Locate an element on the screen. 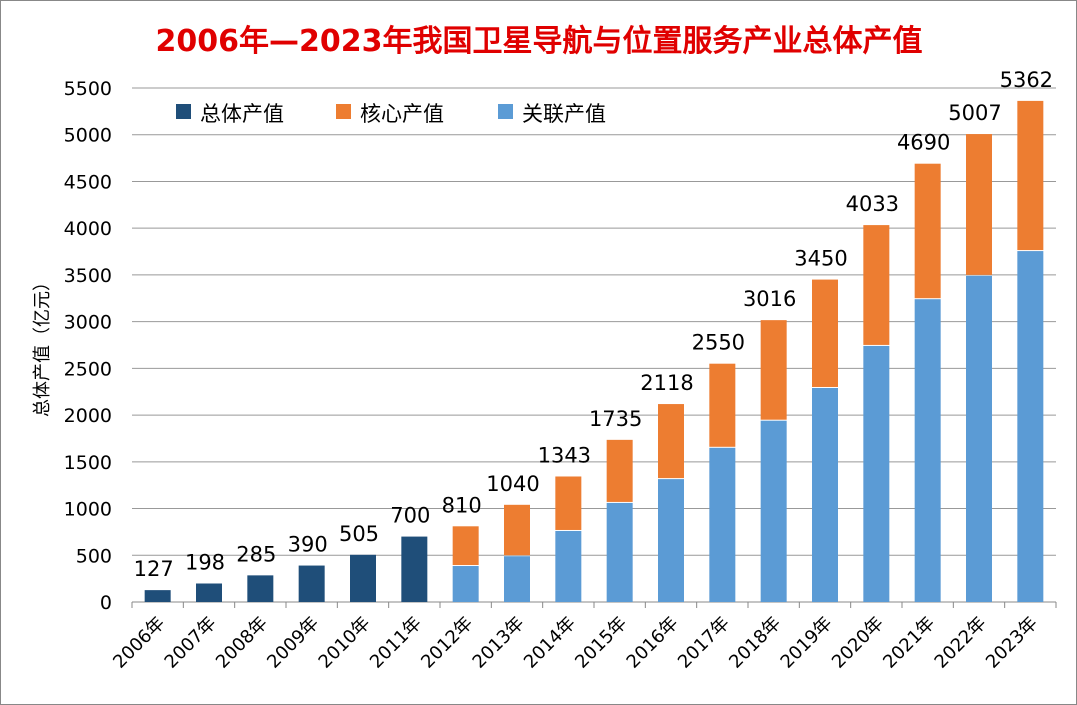  x-tick-label: 2014年 is located at coordinates (550, 643).